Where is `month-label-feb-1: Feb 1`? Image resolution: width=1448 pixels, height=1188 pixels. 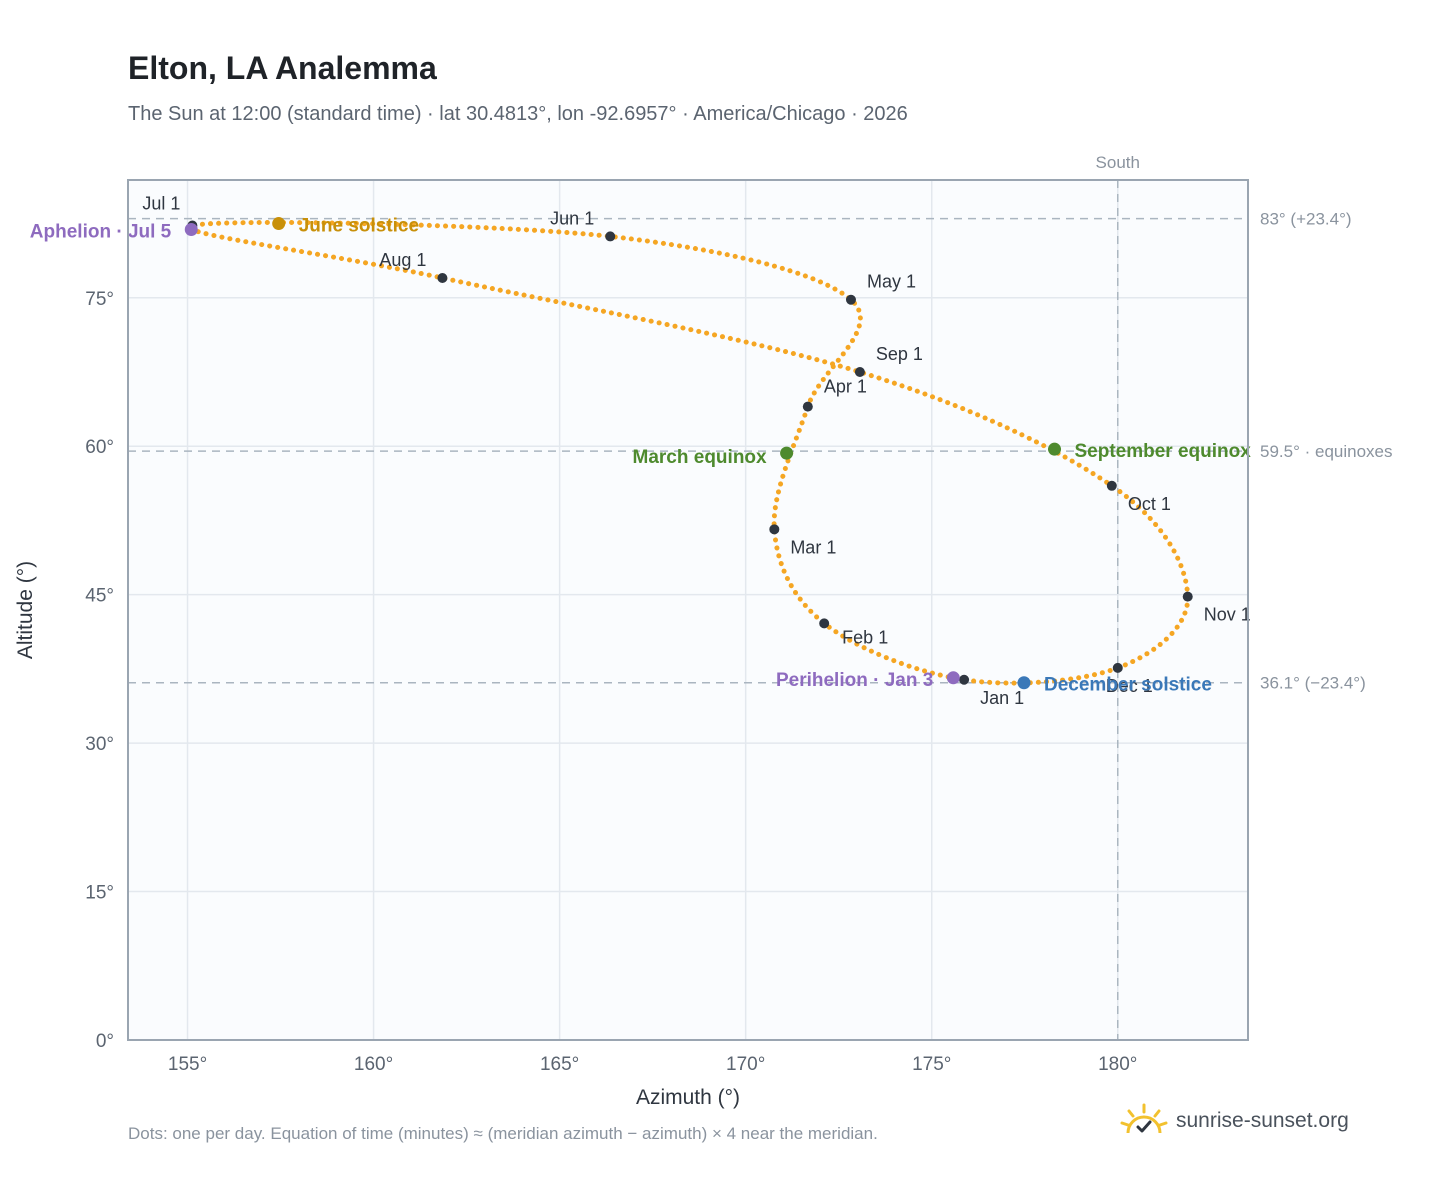
month-label-feb-1: Feb 1 is located at coordinates (865, 637).